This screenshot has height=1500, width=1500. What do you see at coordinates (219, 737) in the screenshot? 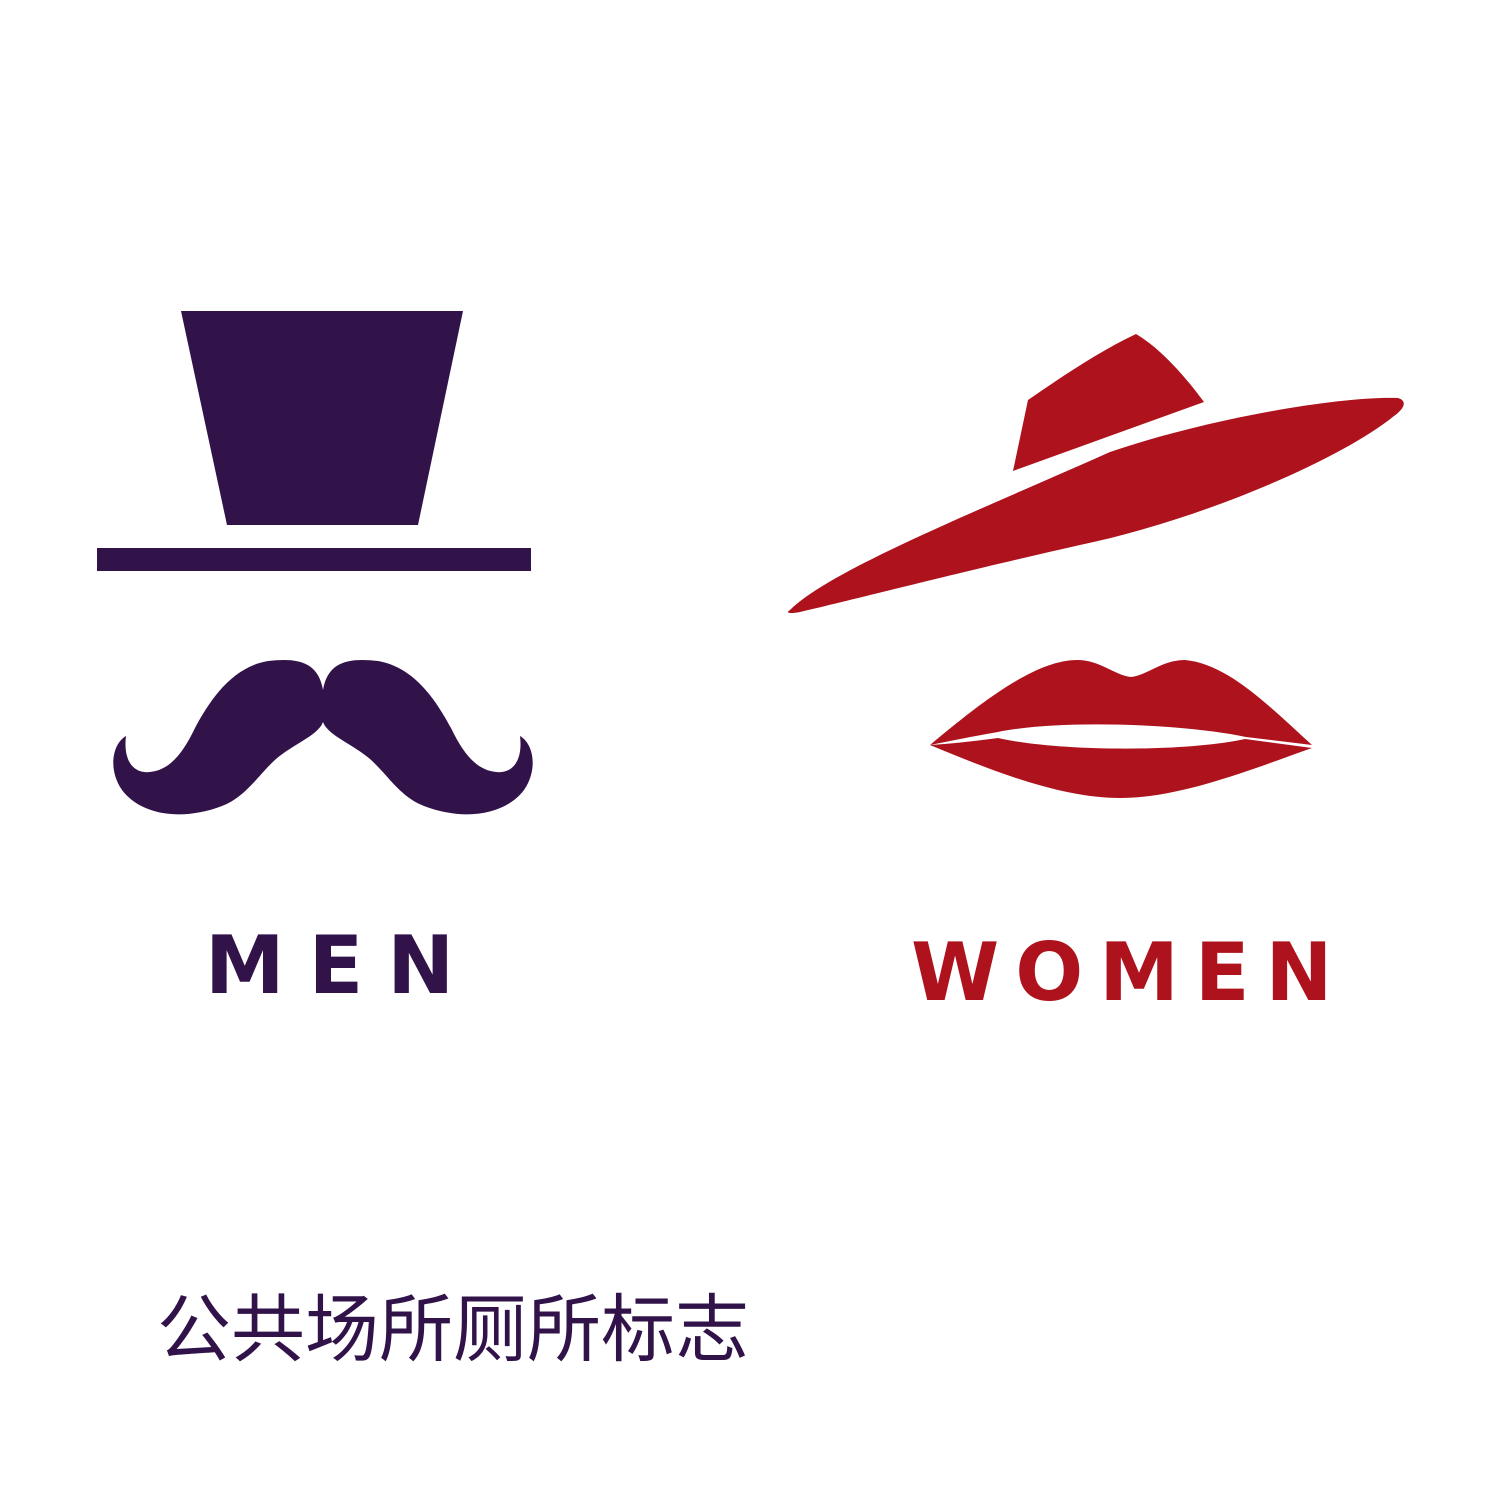
I see `mustache-left` at bounding box center [219, 737].